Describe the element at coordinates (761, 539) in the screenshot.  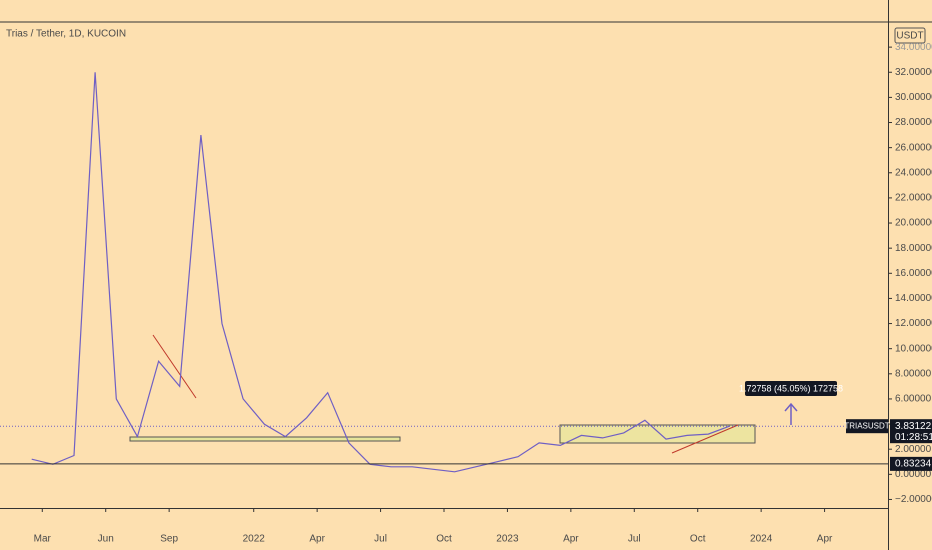
I see `x-tick-label: 2024` at that location.